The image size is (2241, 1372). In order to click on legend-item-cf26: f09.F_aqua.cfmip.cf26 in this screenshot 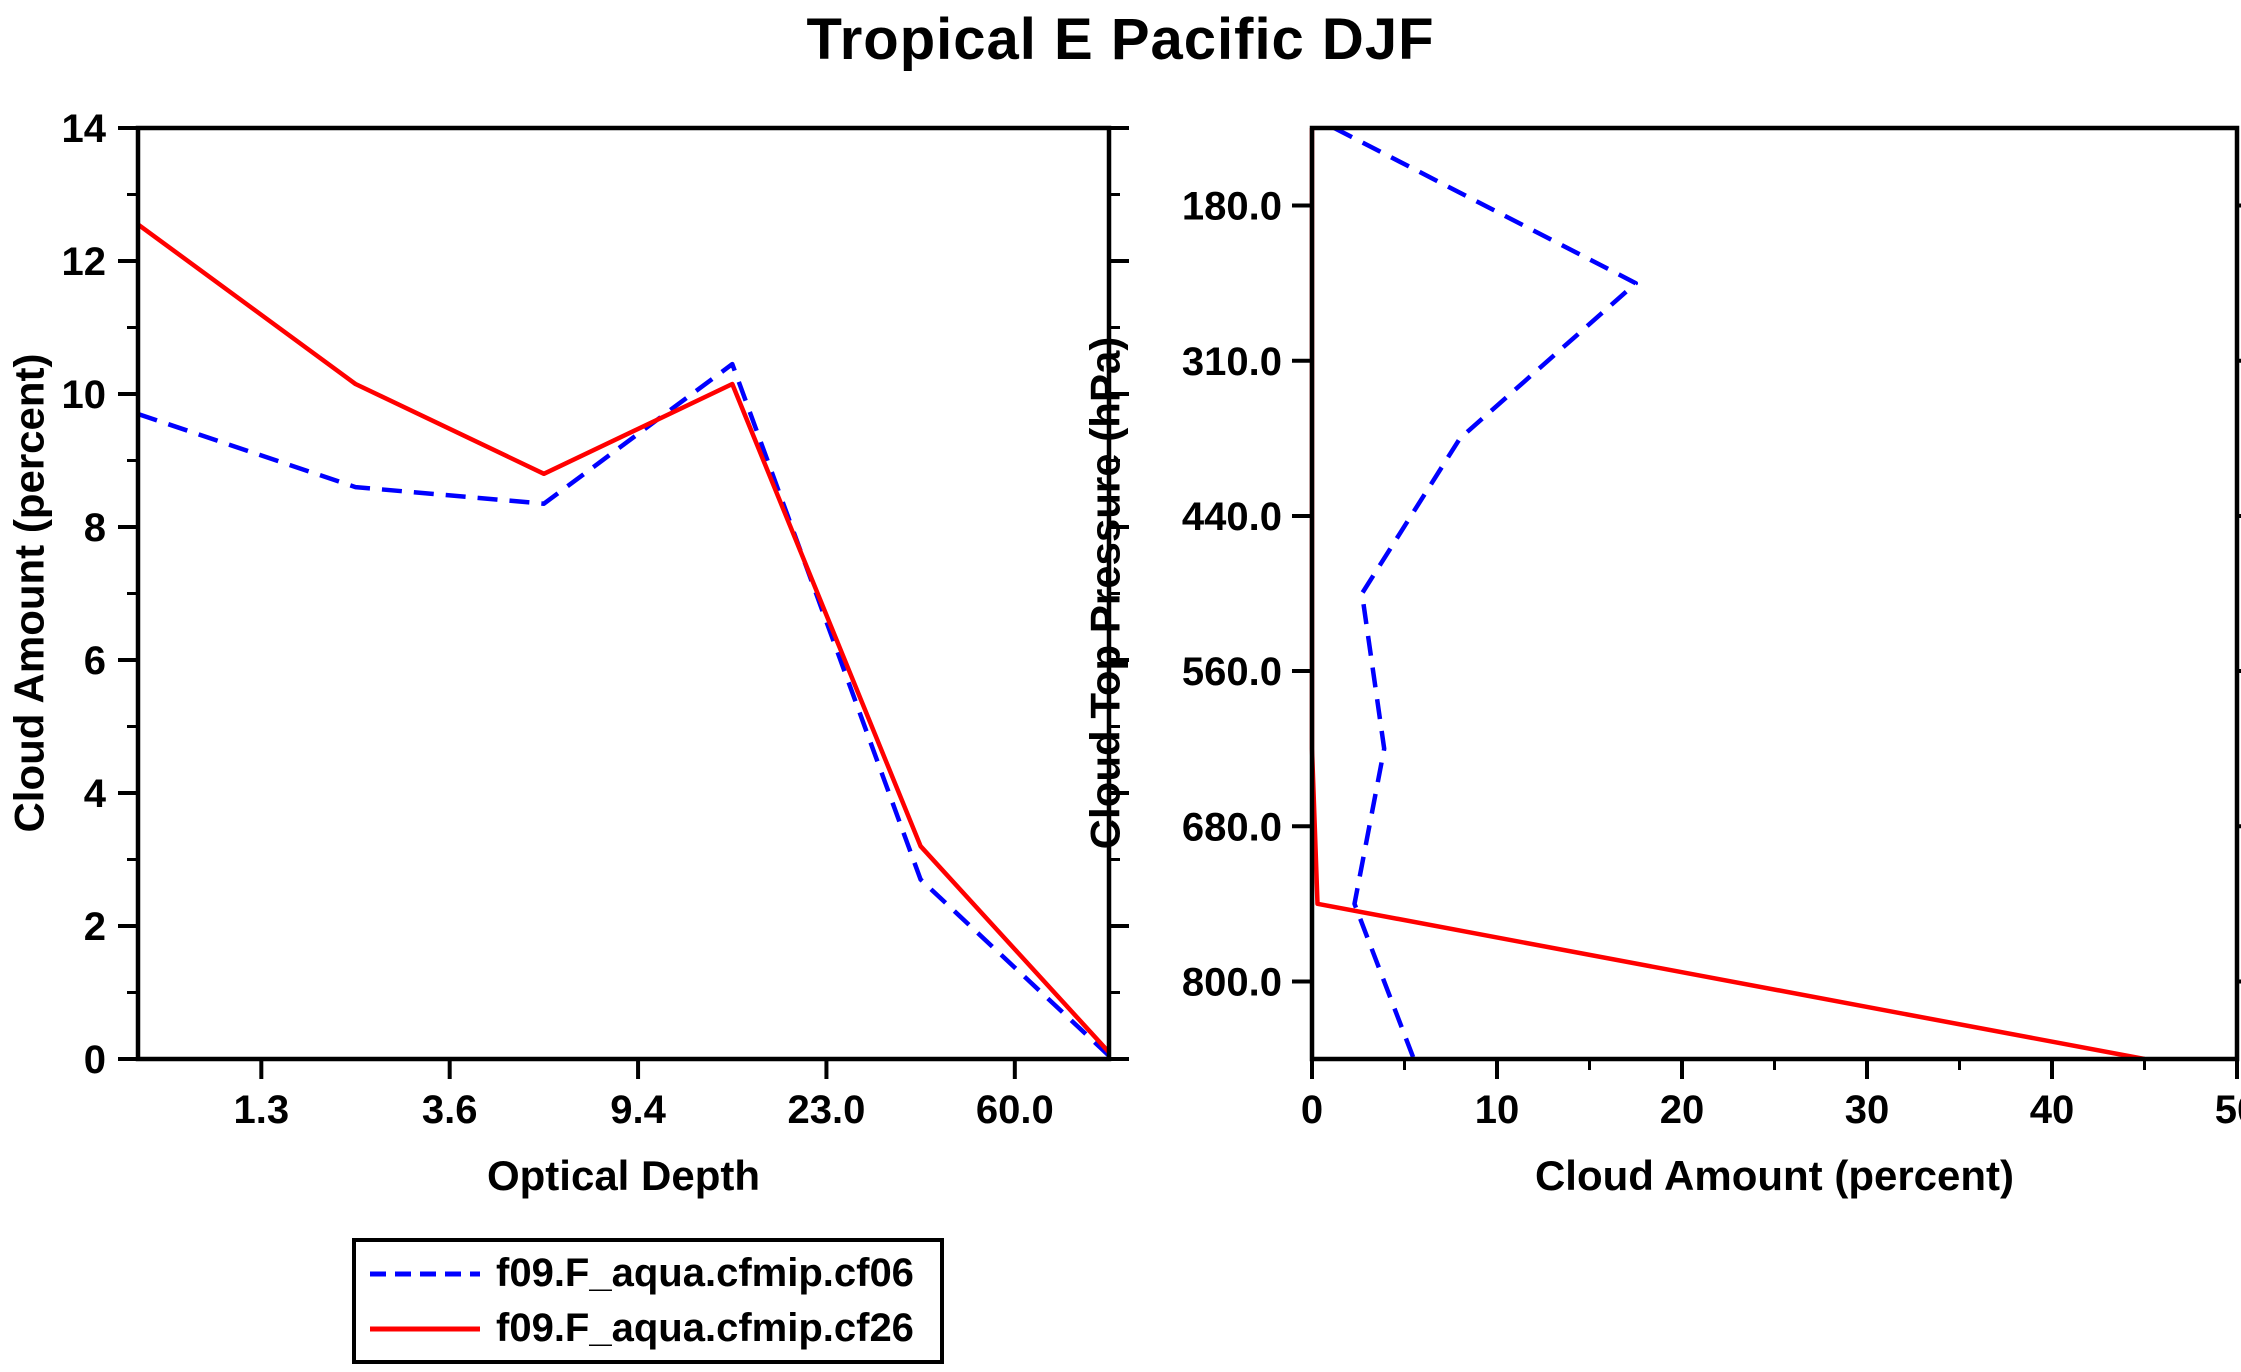, I will do `click(648, 1328)`.